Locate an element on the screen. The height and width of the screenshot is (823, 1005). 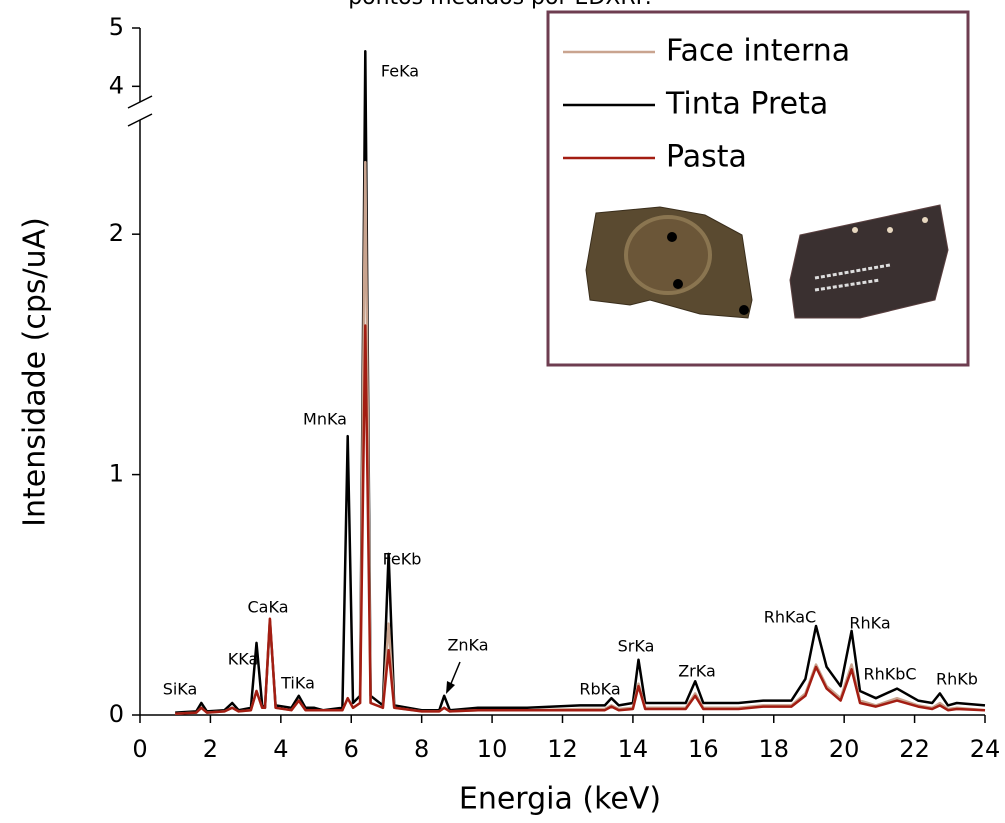
x-axis-title: Energia (keV) is located at coordinates (560, 799).